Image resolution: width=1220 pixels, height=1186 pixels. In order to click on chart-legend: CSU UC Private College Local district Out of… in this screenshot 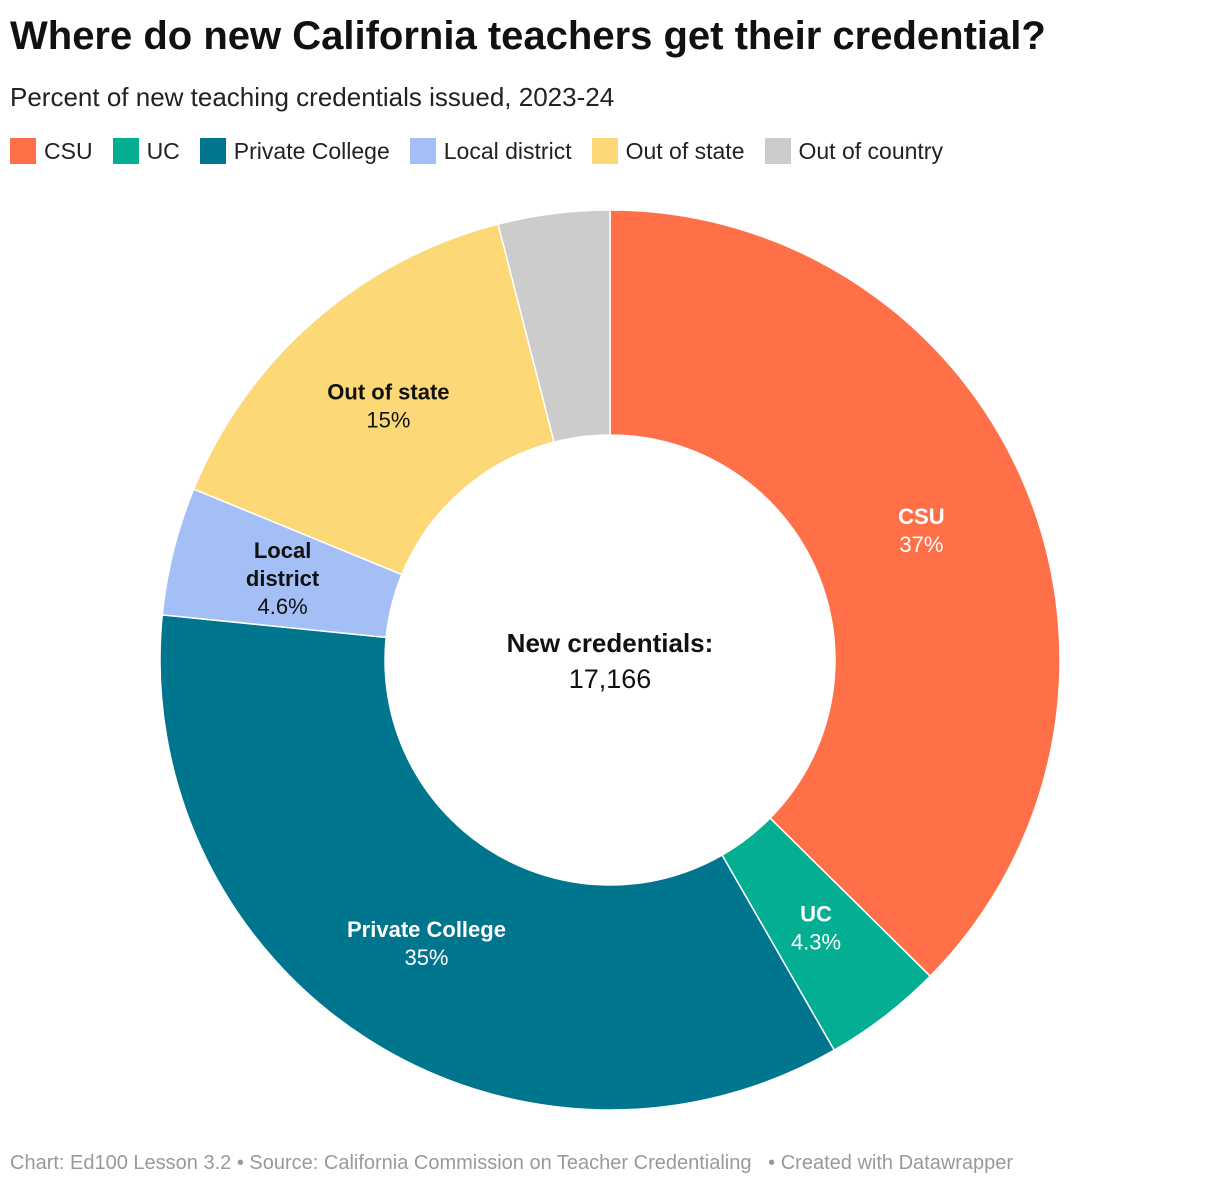, I will do `click(486, 151)`.